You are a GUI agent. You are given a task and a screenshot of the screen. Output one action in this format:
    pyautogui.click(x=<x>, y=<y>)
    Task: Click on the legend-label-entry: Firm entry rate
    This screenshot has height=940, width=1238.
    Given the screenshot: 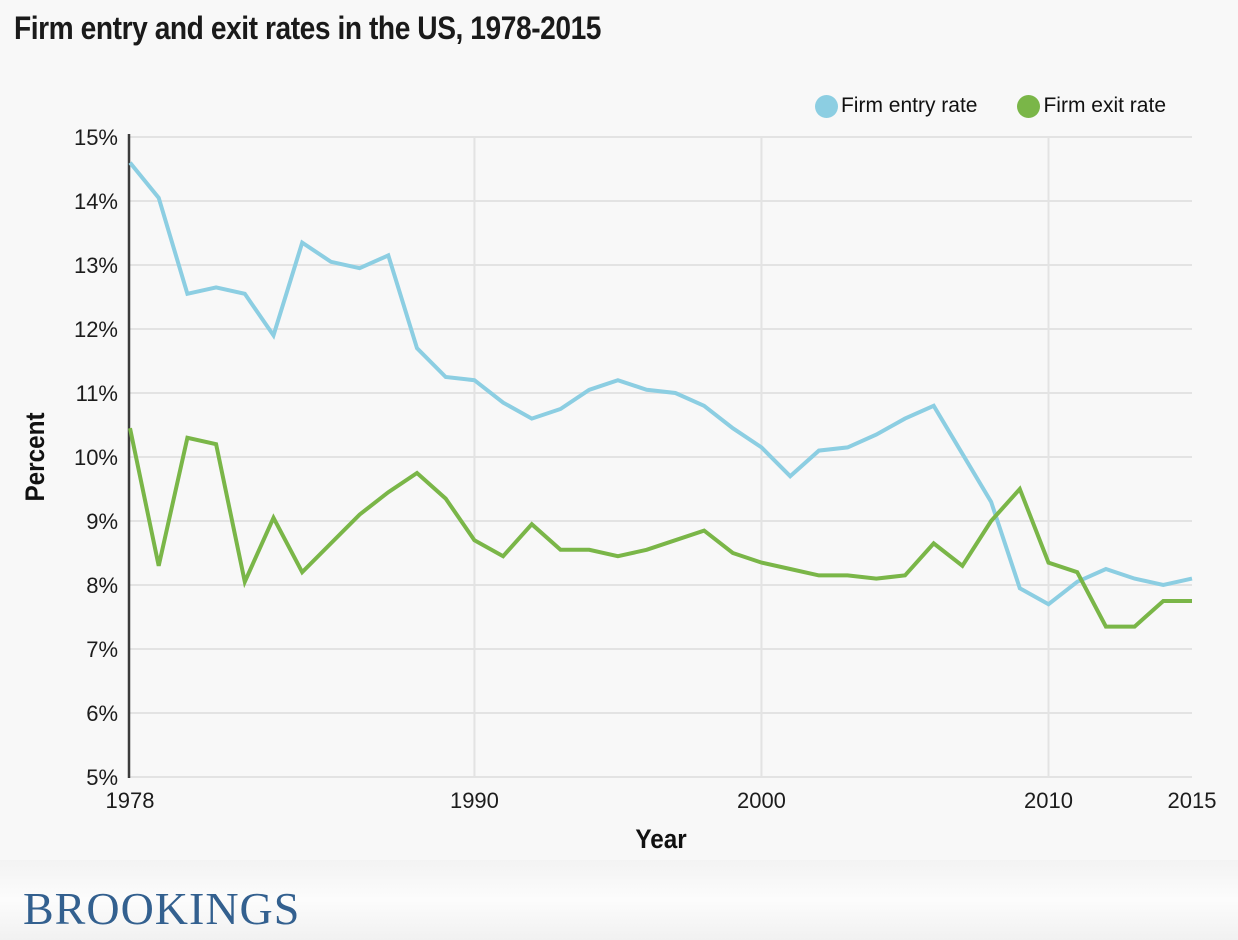 What is the action you would take?
    pyautogui.click(x=909, y=105)
    